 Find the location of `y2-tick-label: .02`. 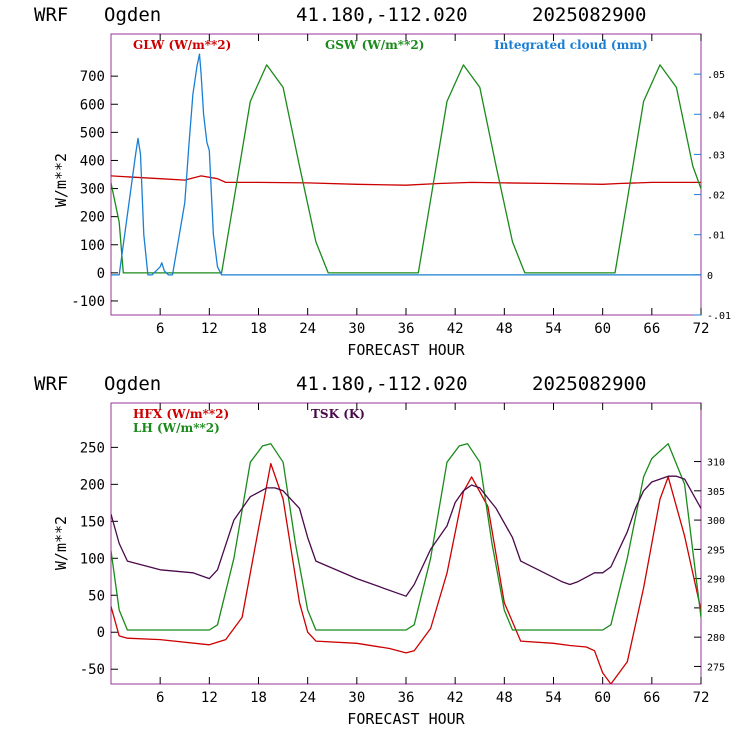

y2-tick-label: .02 is located at coordinates (716, 196).